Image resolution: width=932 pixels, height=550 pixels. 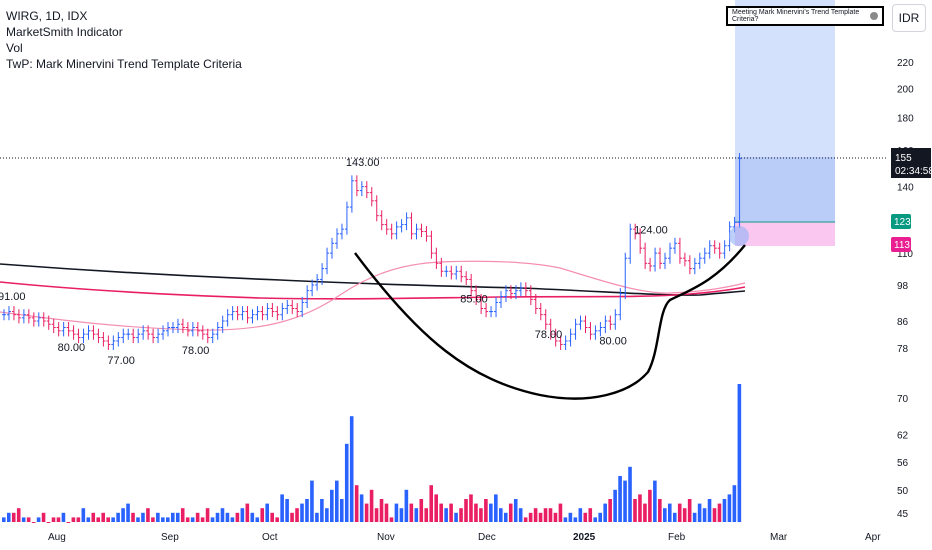 I want to click on price-tick-8: 220, so click(x=905, y=63).